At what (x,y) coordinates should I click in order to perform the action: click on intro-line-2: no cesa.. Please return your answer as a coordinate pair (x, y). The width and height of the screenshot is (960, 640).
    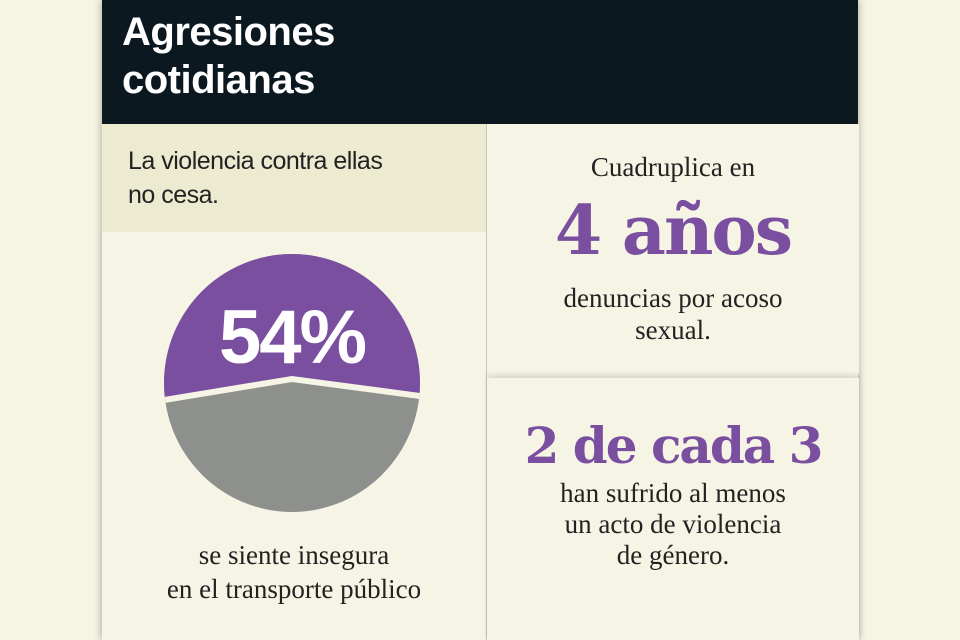
    Looking at the image, I should click on (173, 195).